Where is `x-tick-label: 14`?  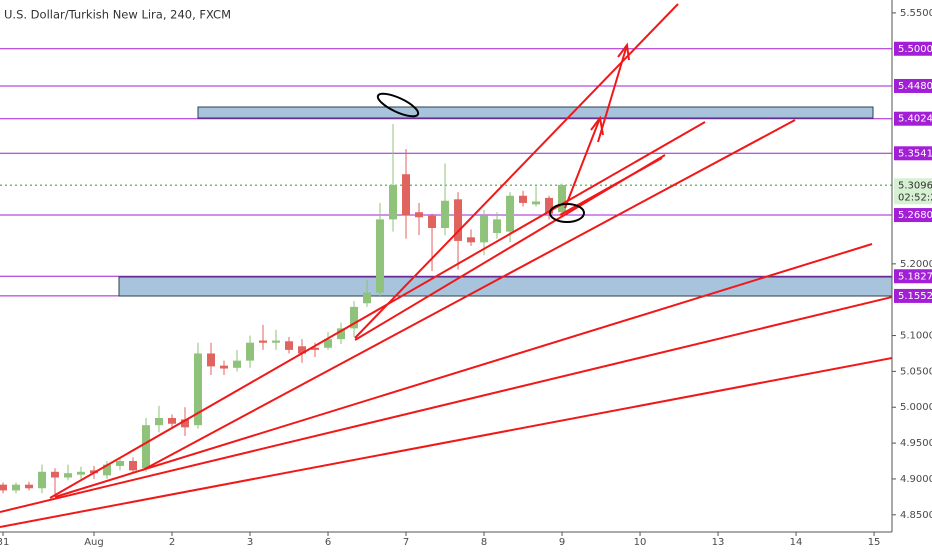 x-tick-label: 14 is located at coordinates (796, 542).